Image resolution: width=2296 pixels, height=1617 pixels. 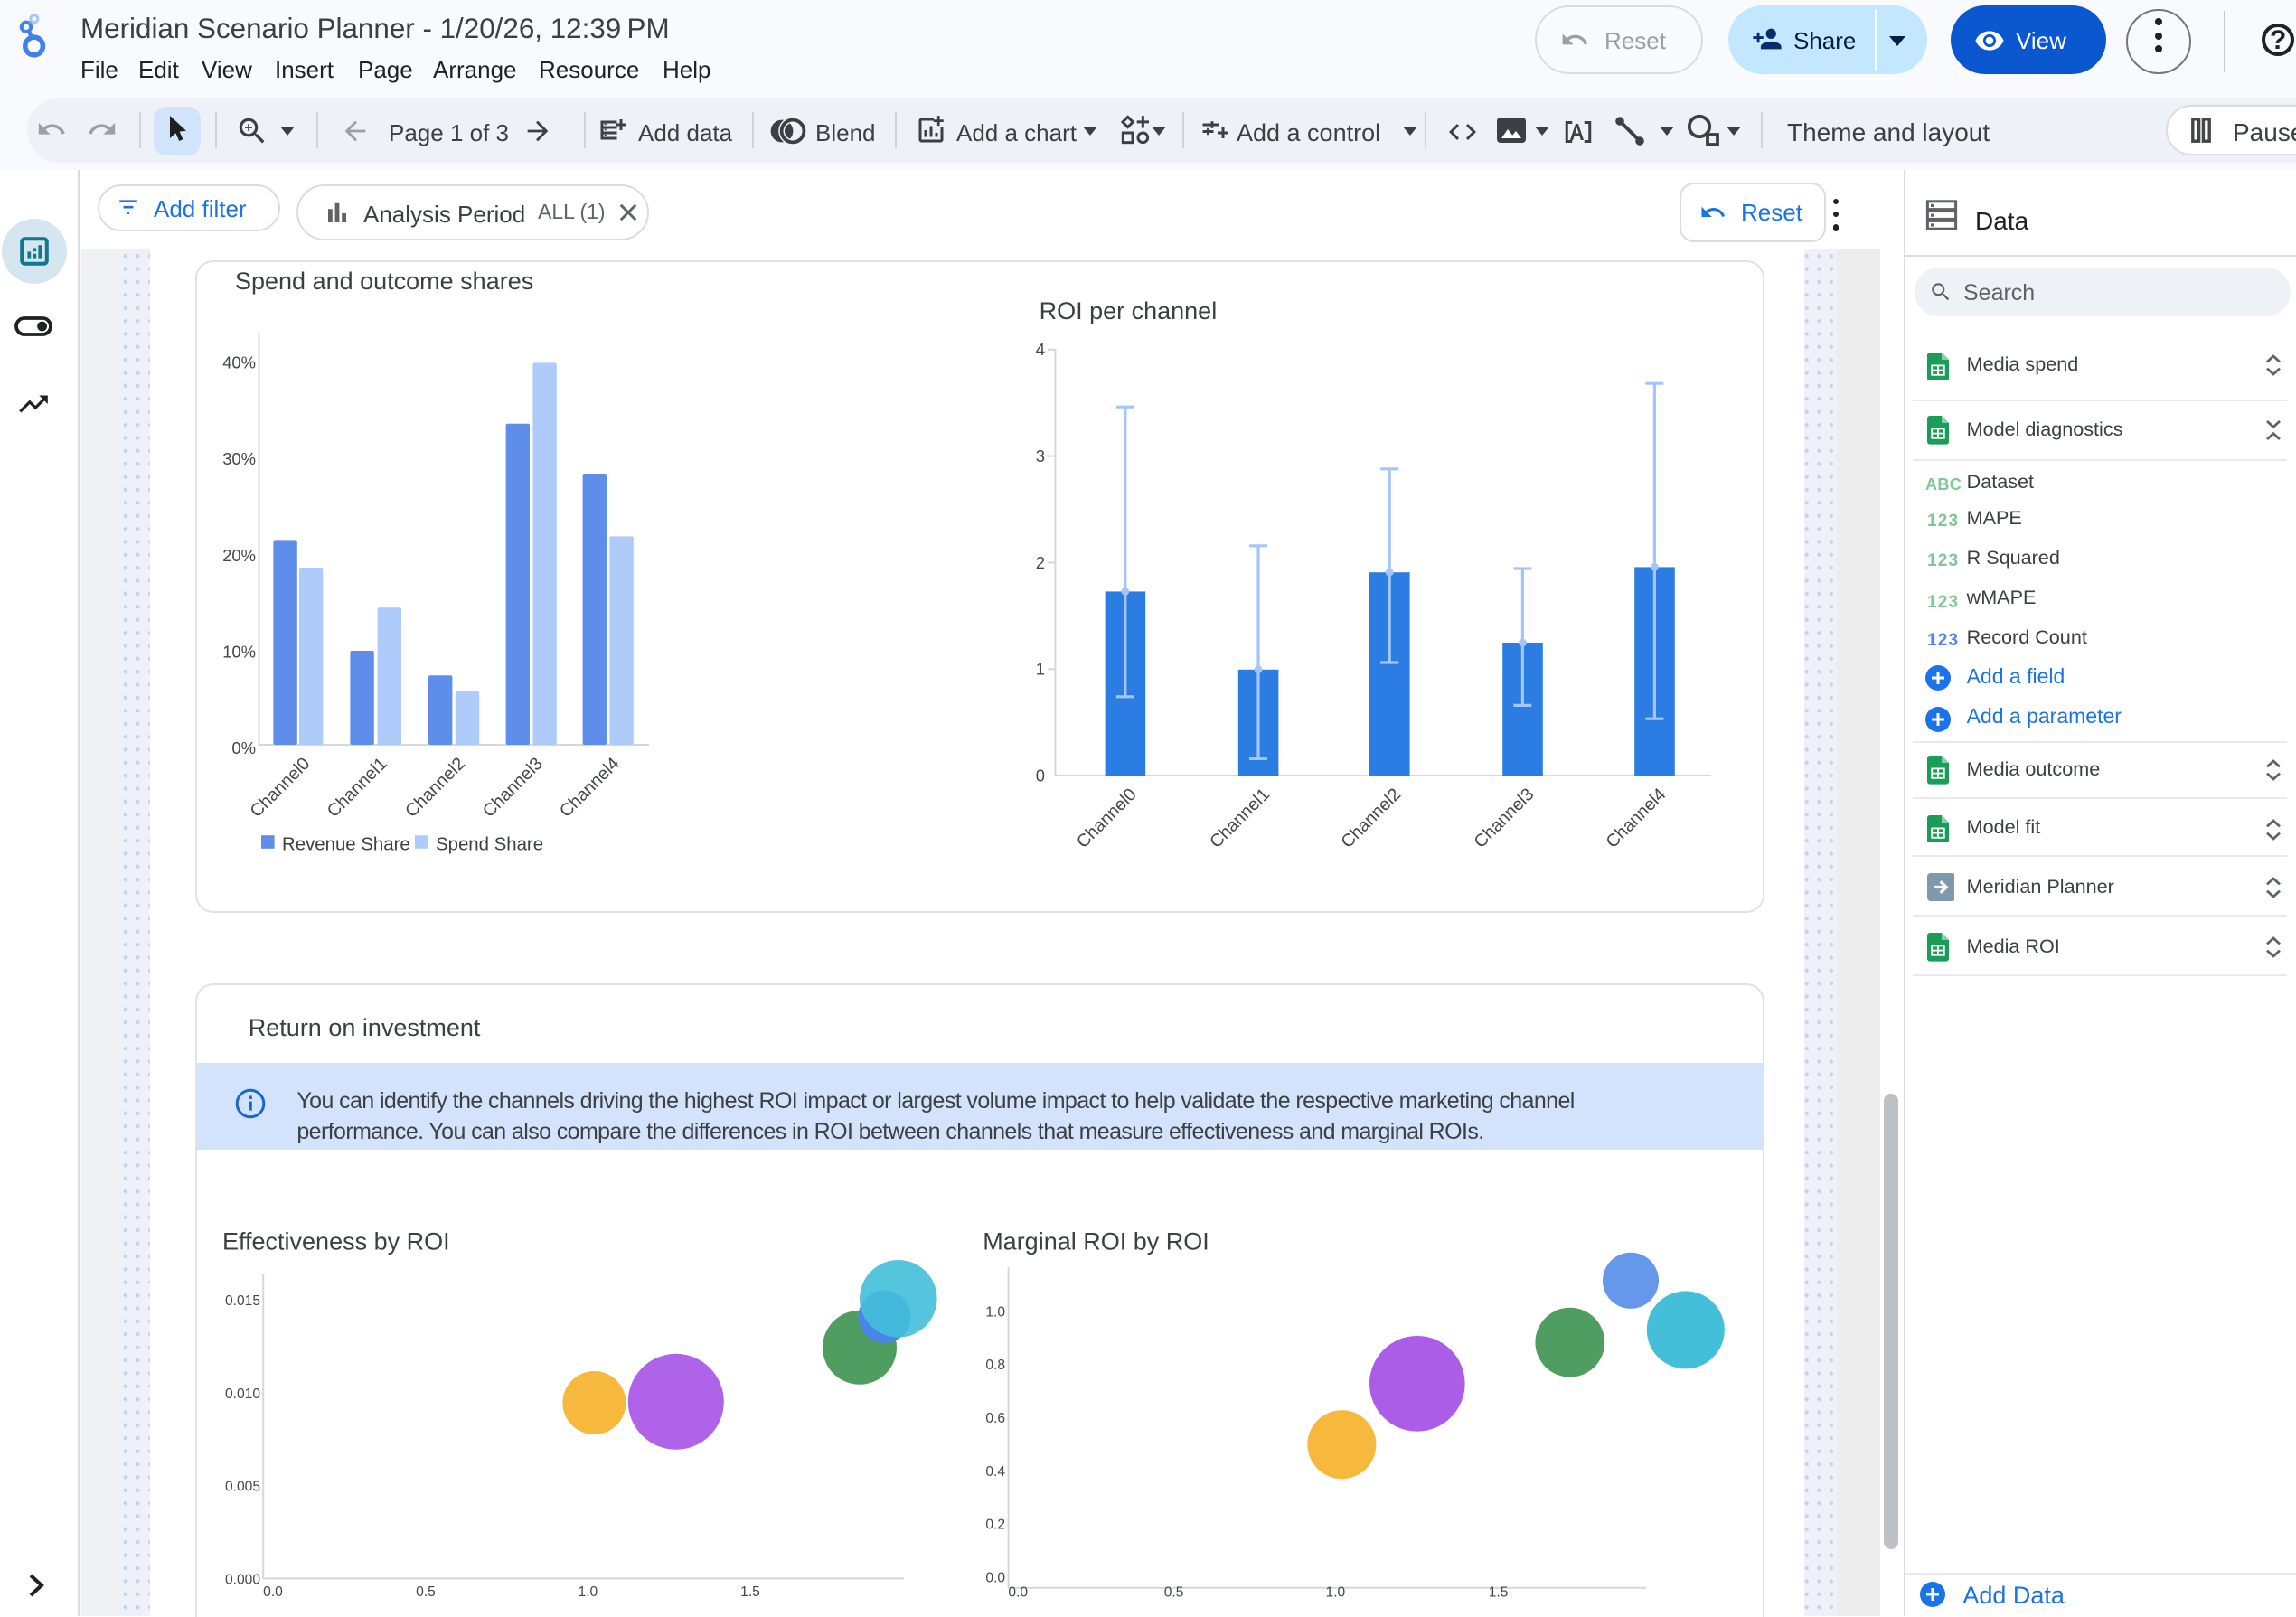 I want to click on svg-text: Revenue Share, so click(x=345, y=844).